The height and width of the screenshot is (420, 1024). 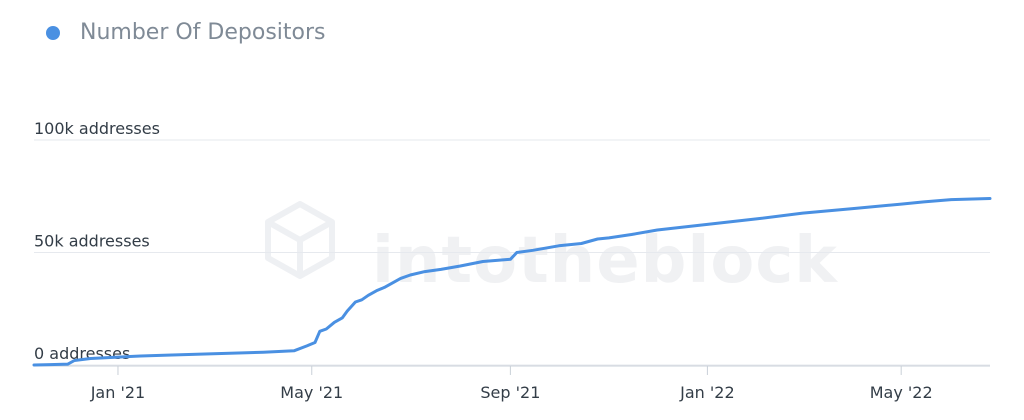 What do you see at coordinates (300, 240) in the screenshot?
I see `watermark-logo-icon` at bounding box center [300, 240].